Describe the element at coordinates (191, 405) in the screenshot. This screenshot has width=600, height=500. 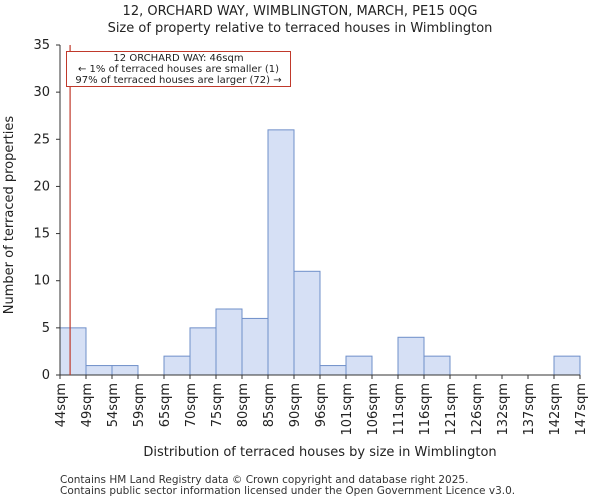
I see `x-tick-label: 70sqm` at that location.